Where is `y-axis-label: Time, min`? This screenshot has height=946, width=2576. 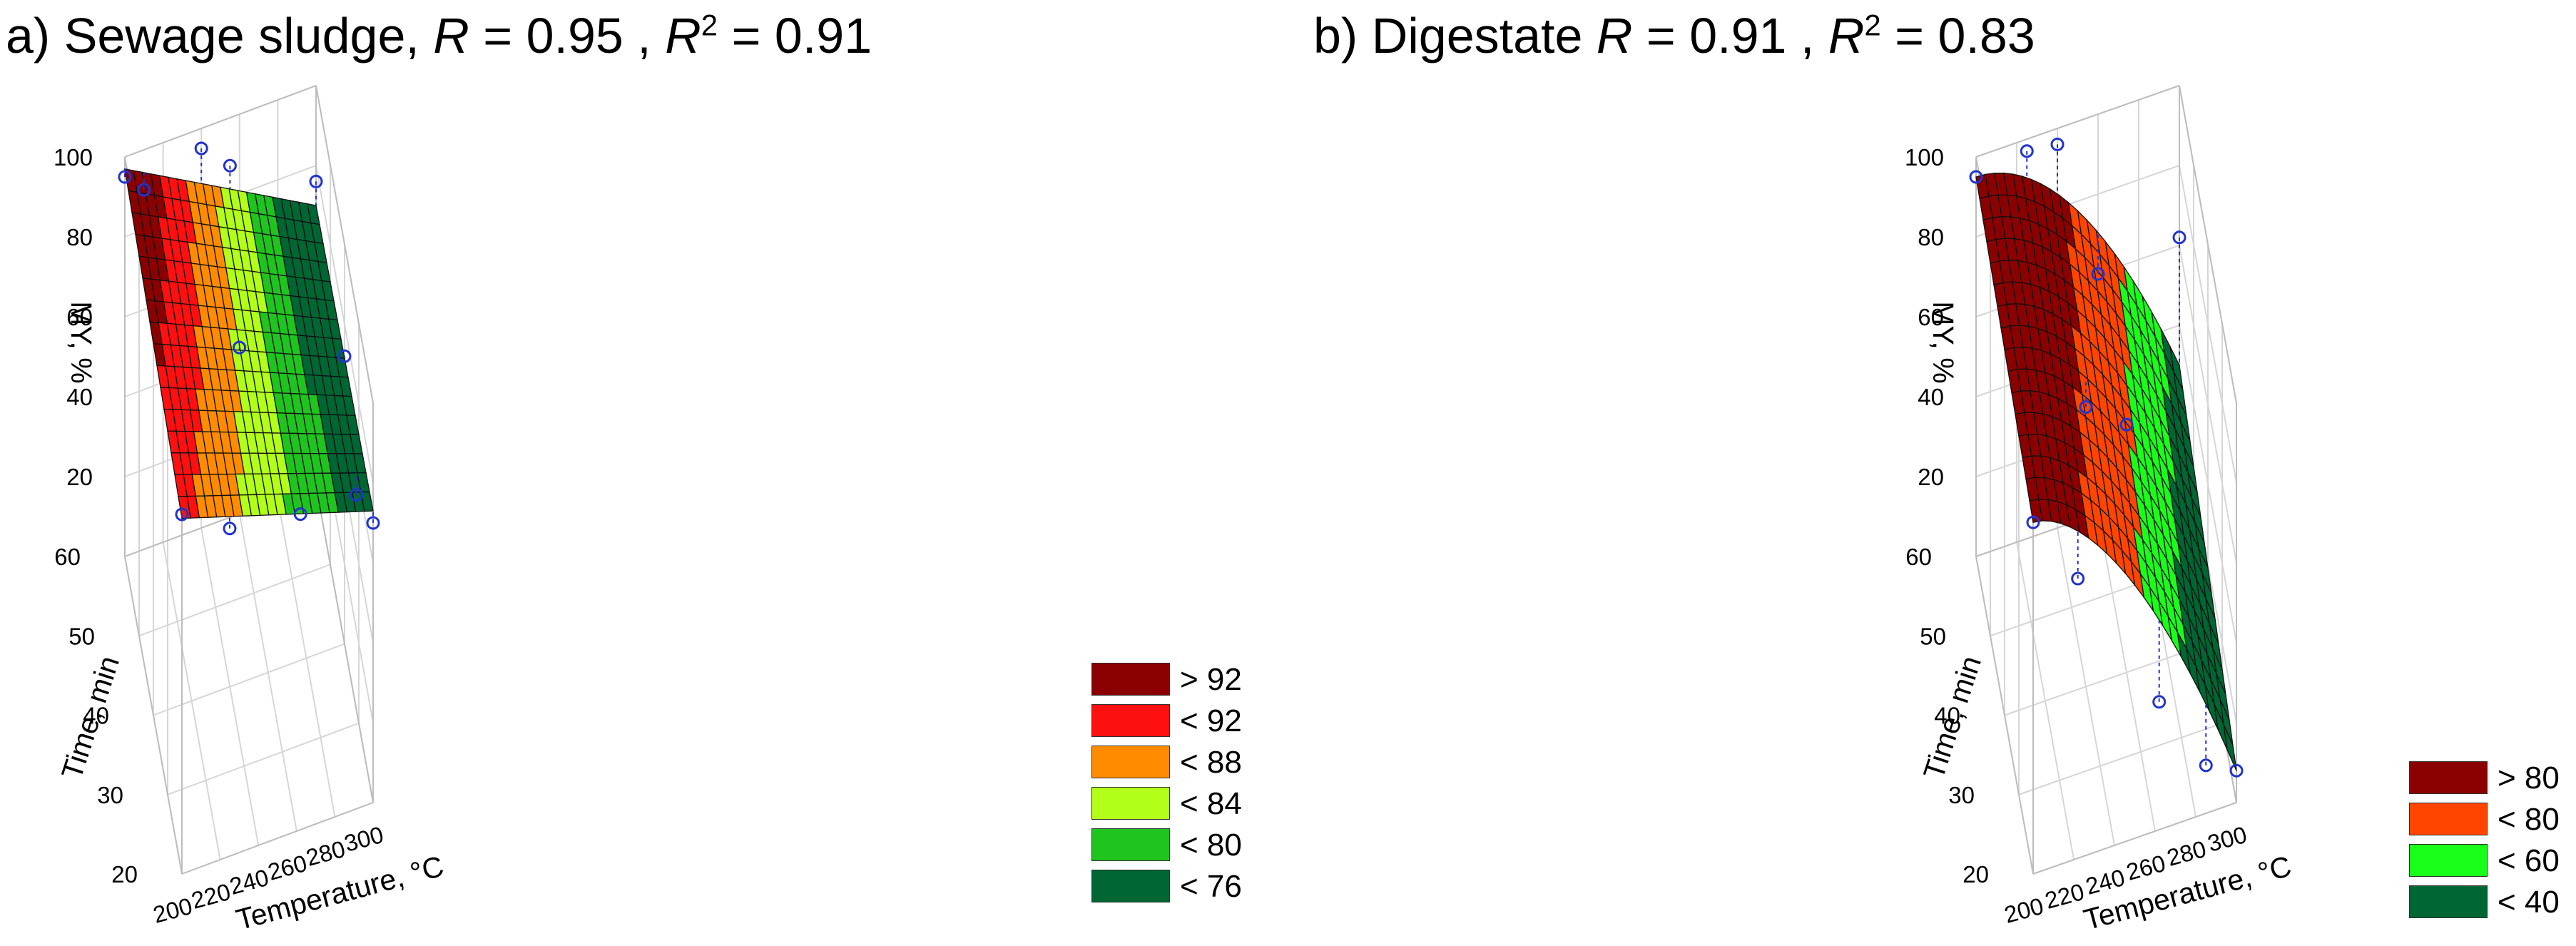
y-axis-label: Time, min is located at coordinates (90, 718).